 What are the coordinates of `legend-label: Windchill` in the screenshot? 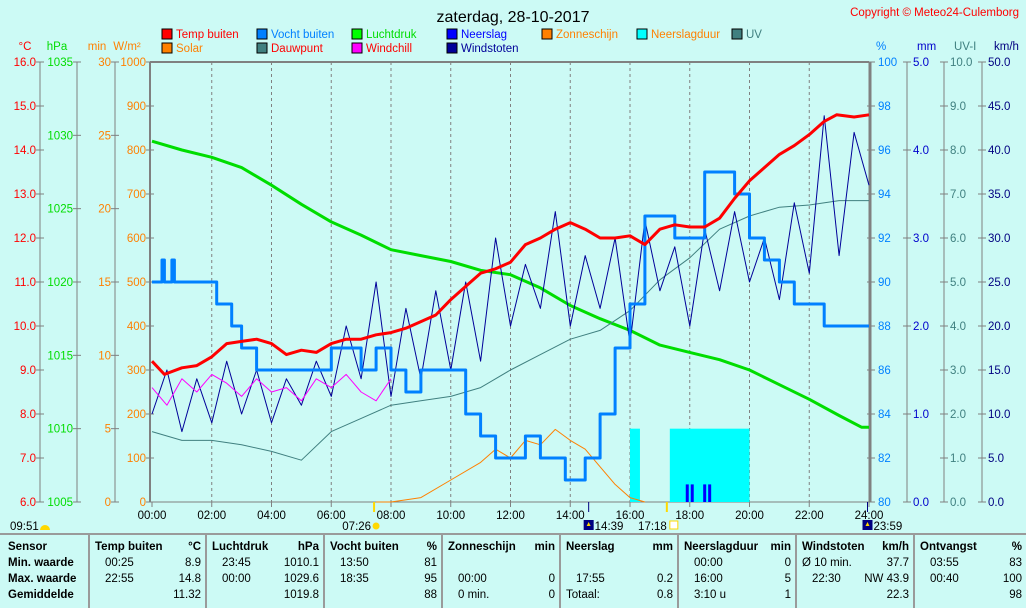 It's located at (389, 49).